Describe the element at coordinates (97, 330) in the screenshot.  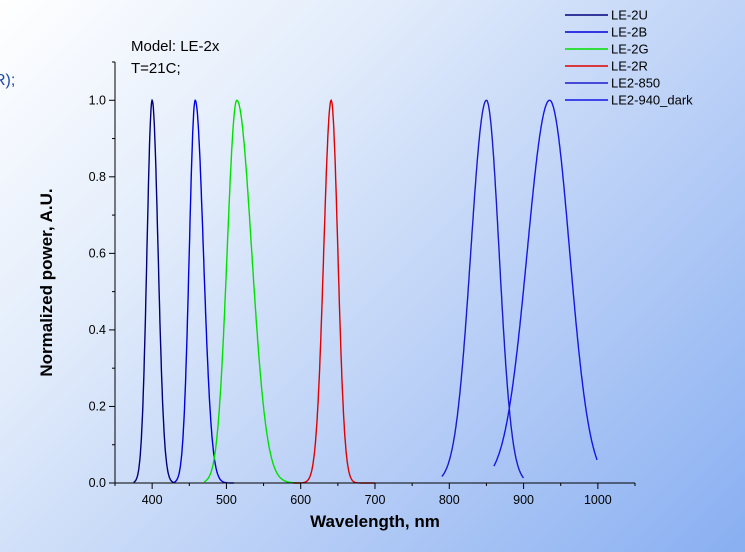
I see `y-tick-label: 0.4` at that location.